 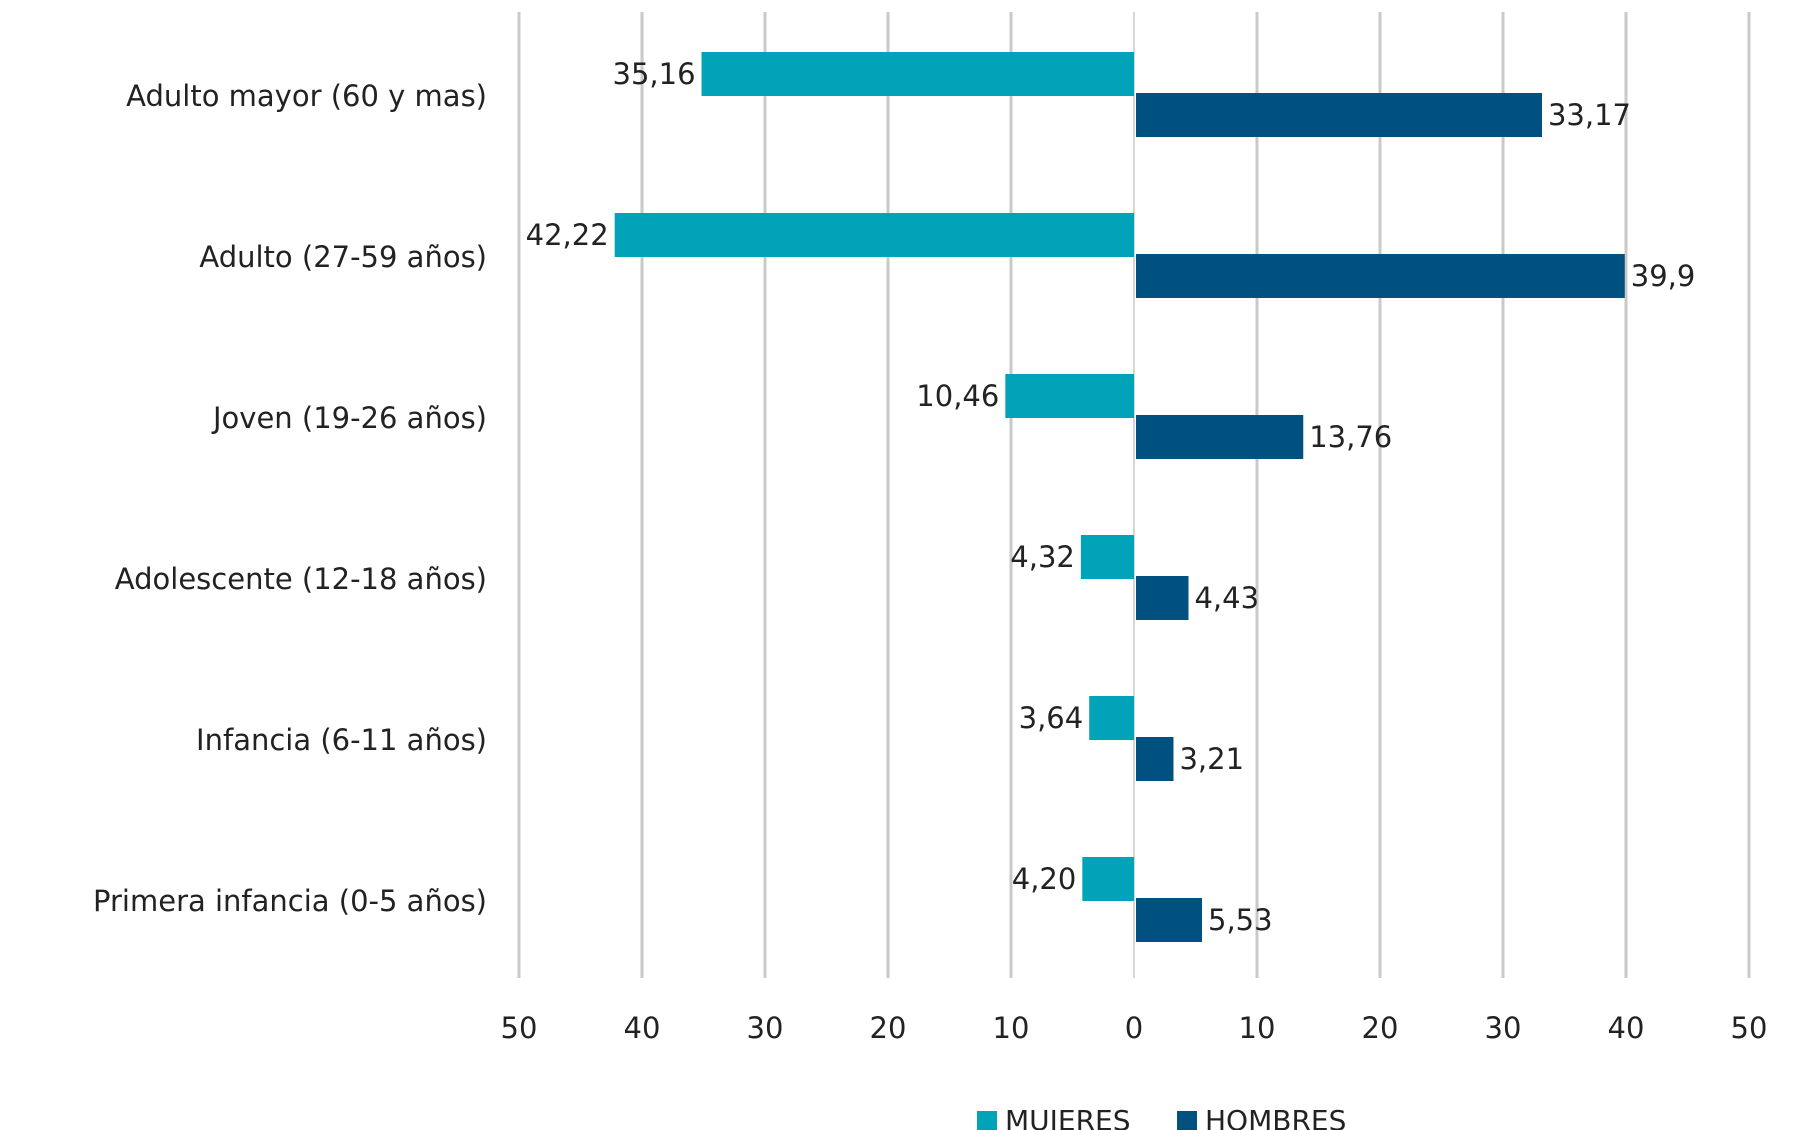 What do you see at coordinates (306, 96) in the screenshot?
I see `category-label-0: Adulto mayor (60 y mas)` at bounding box center [306, 96].